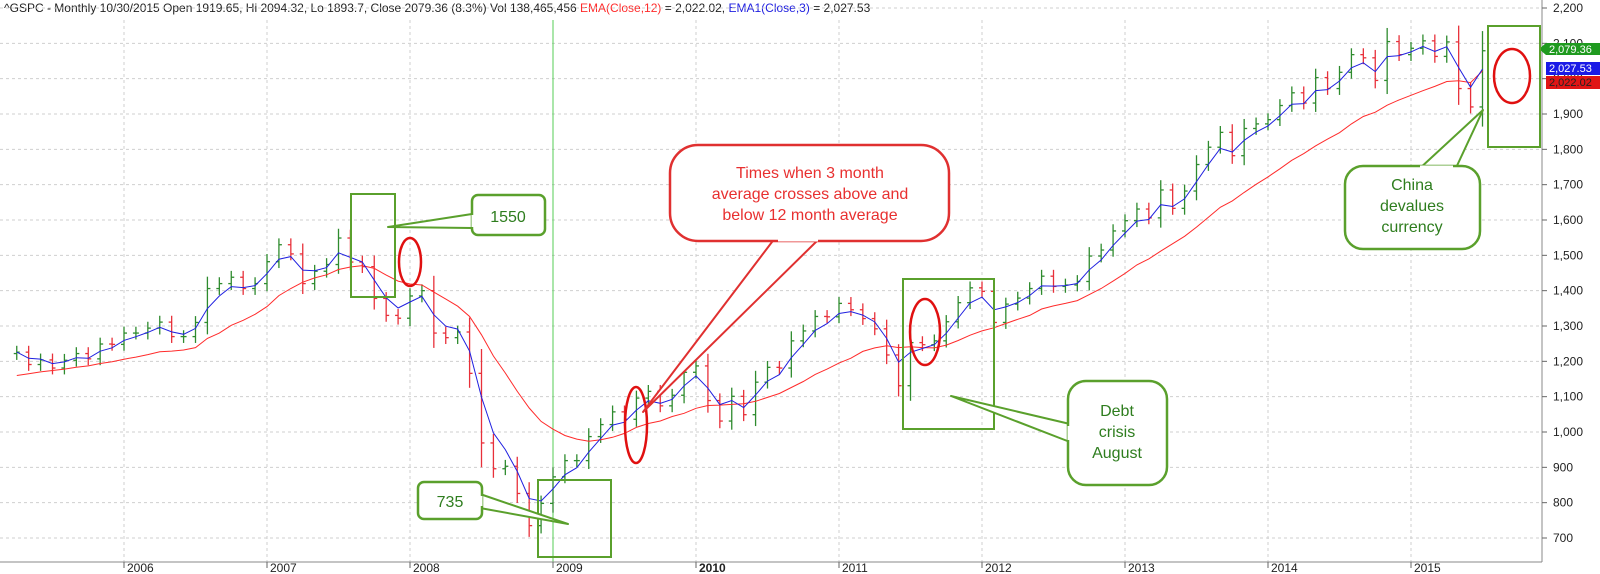  I want to click on debt-text-line3: August, so click(1117, 453).